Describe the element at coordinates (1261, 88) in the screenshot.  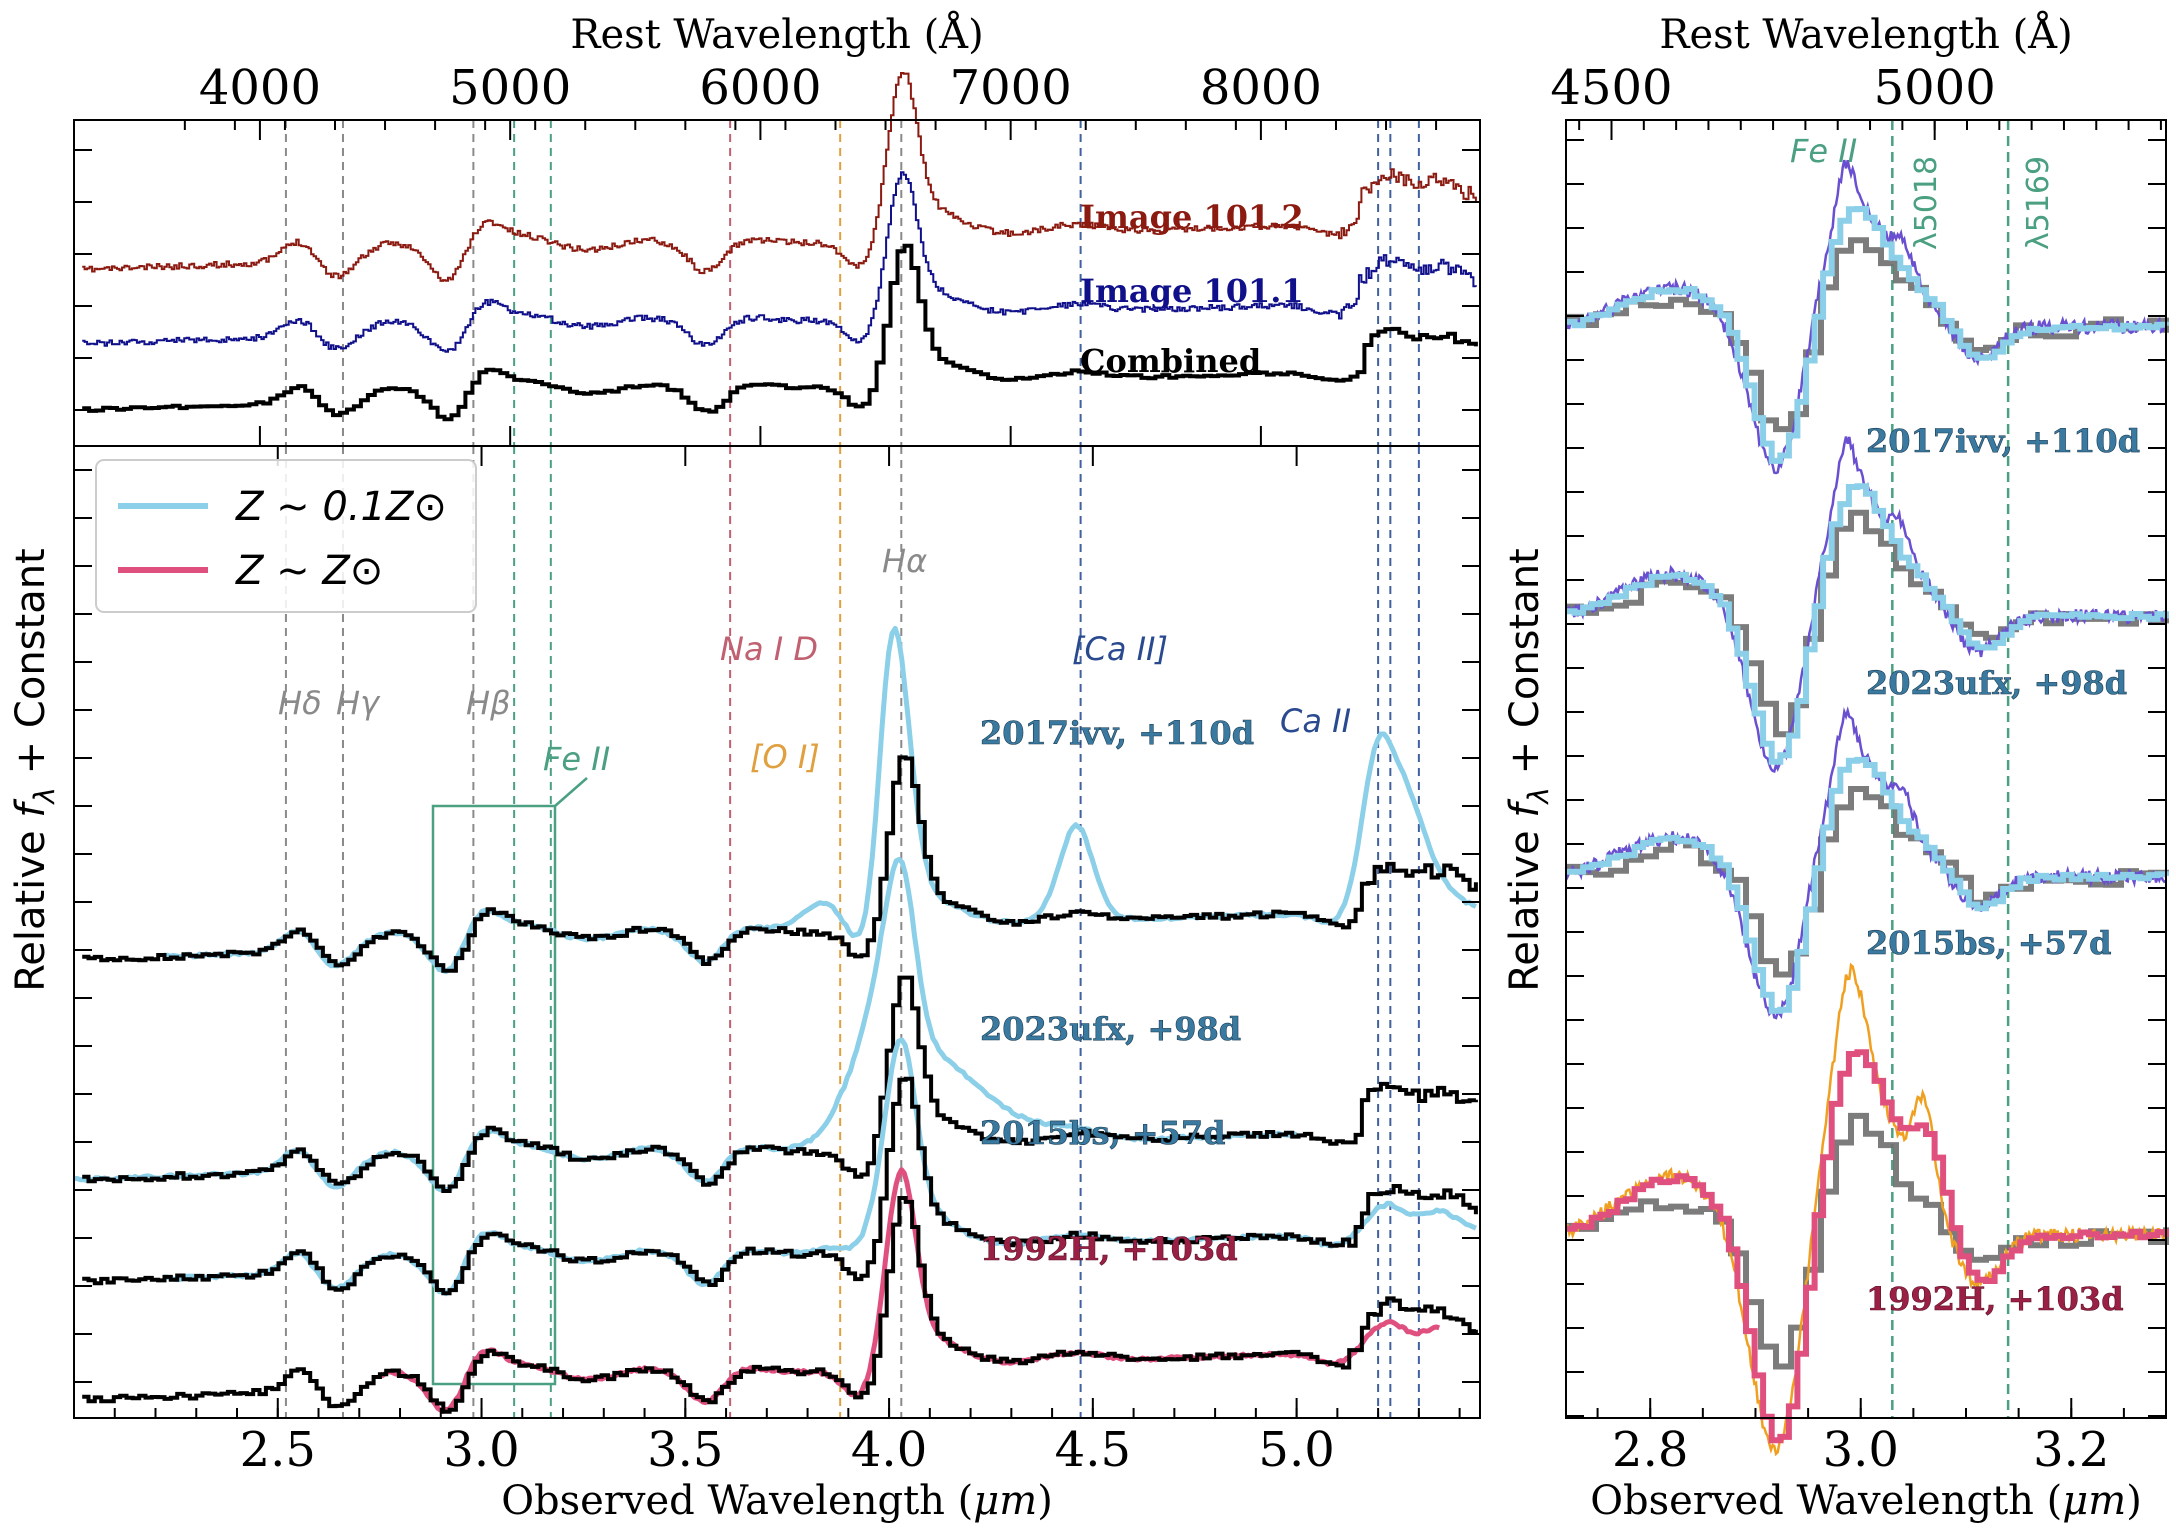
I see `top-tick-label-4: 8000` at that location.